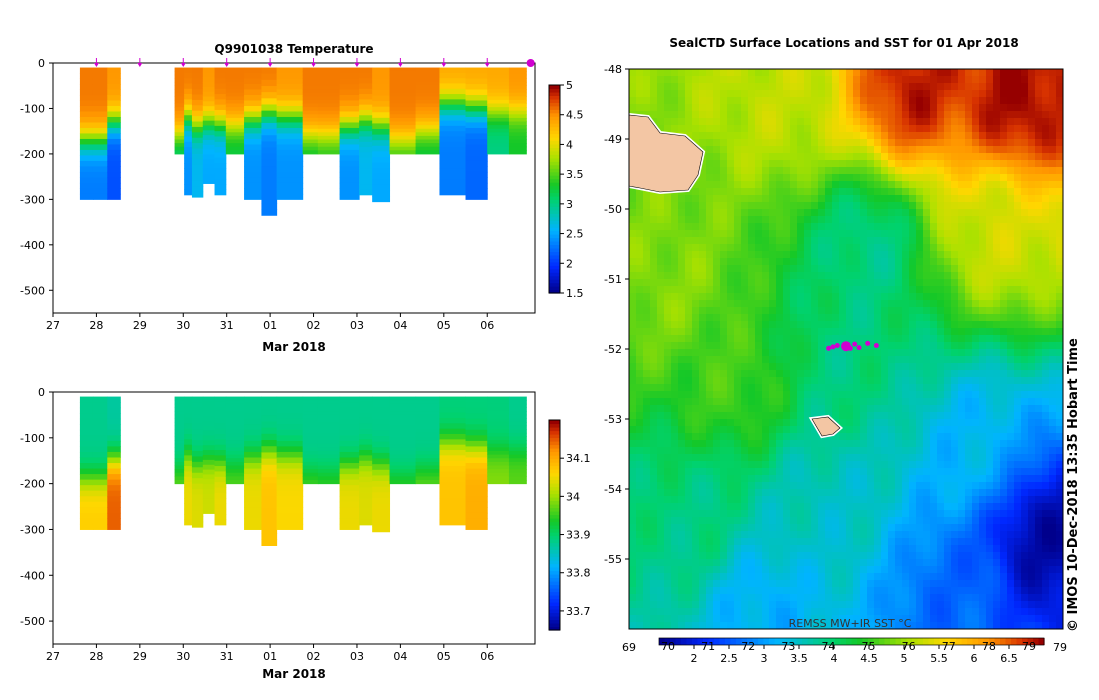 This screenshot has height=700, width=1099. I want to click on x-tick-label: 04, so click(400, 656).